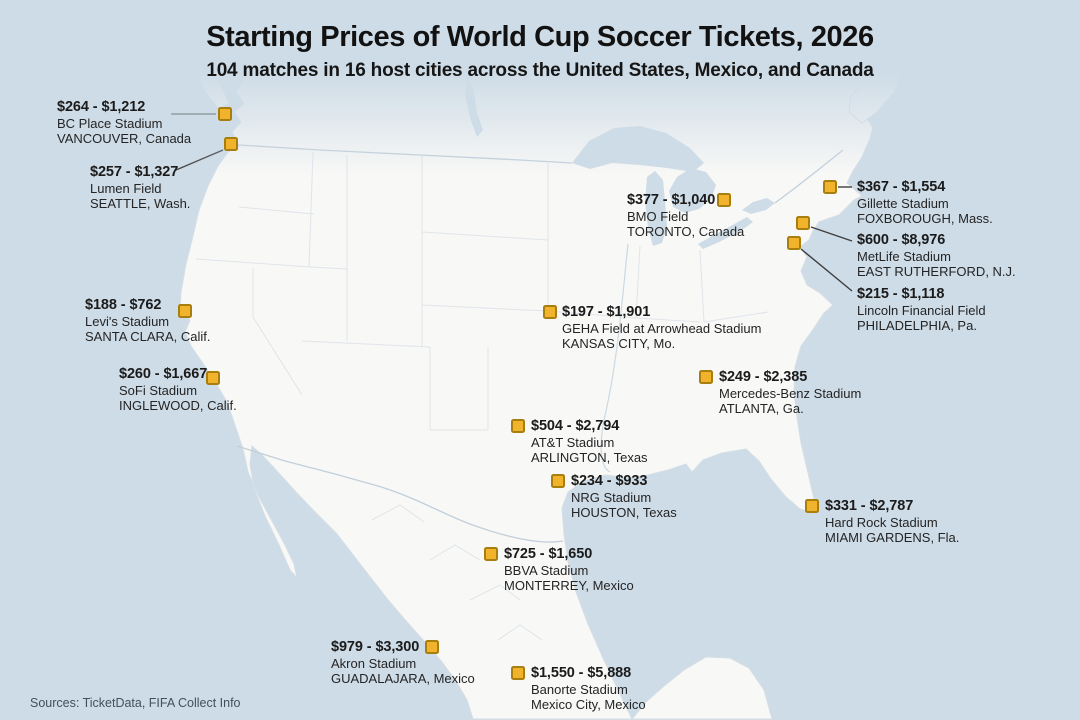 This screenshot has width=1080, height=720. What do you see at coordinates (135, 703) in the screenshot?
I see `source-note: Sources: TicketData, FIFA Collect Info` at bounding box center [135, 703].